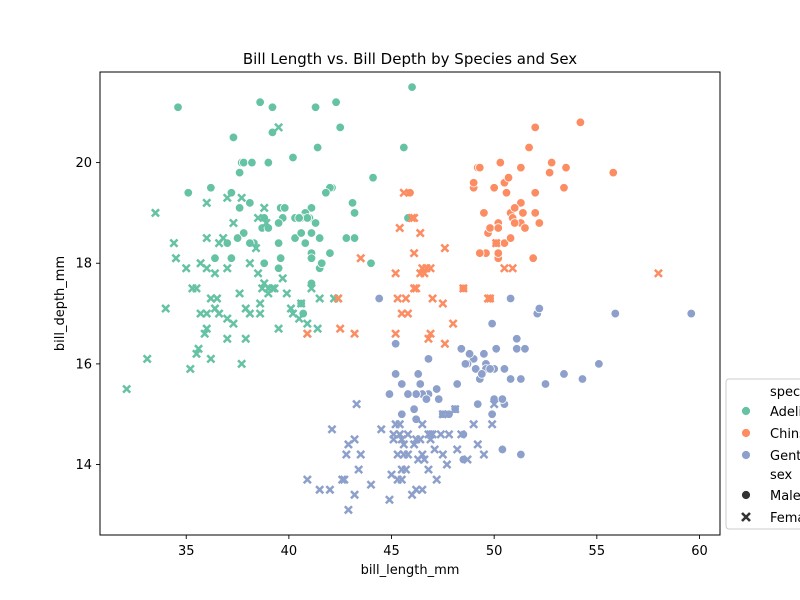 This screenshot has width=800, height=600. Describe the element at coordinates (494, 551) in the screenshot. I see `x-tick-label: 50` at that location.